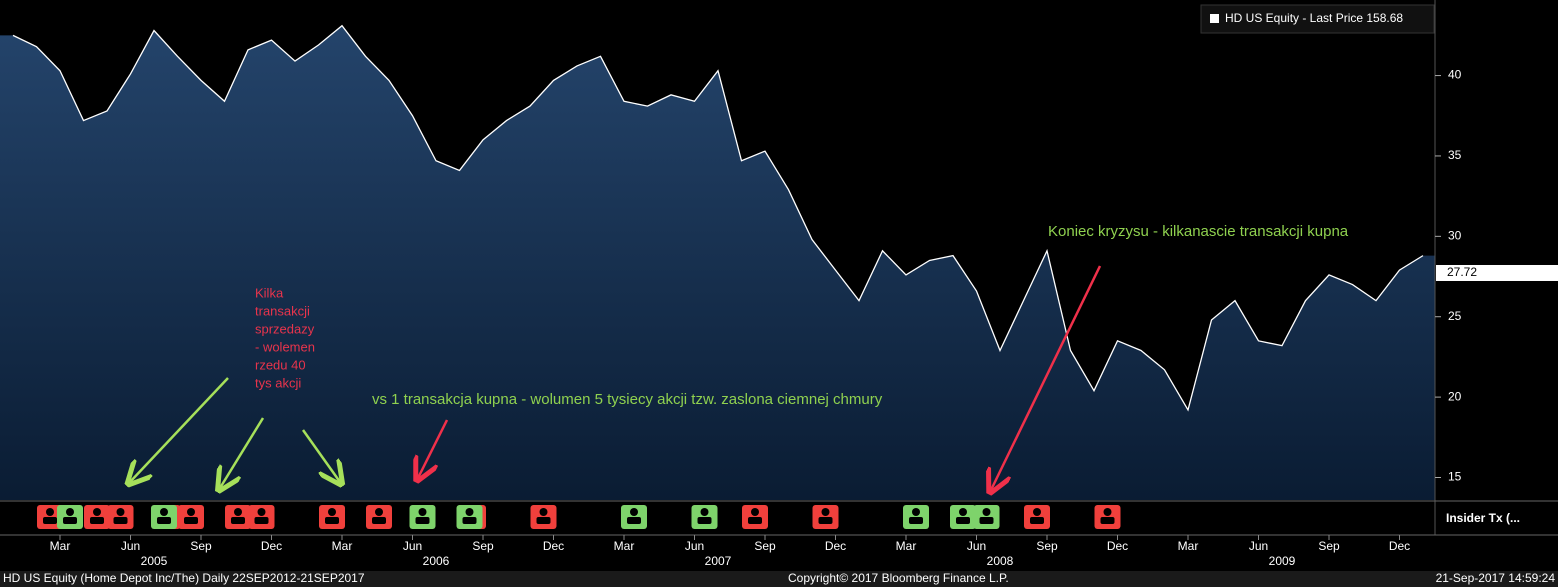 The width and height of the screenshot is (1558, 587). I want to click on annotation: Kilka, so click(269, 292).